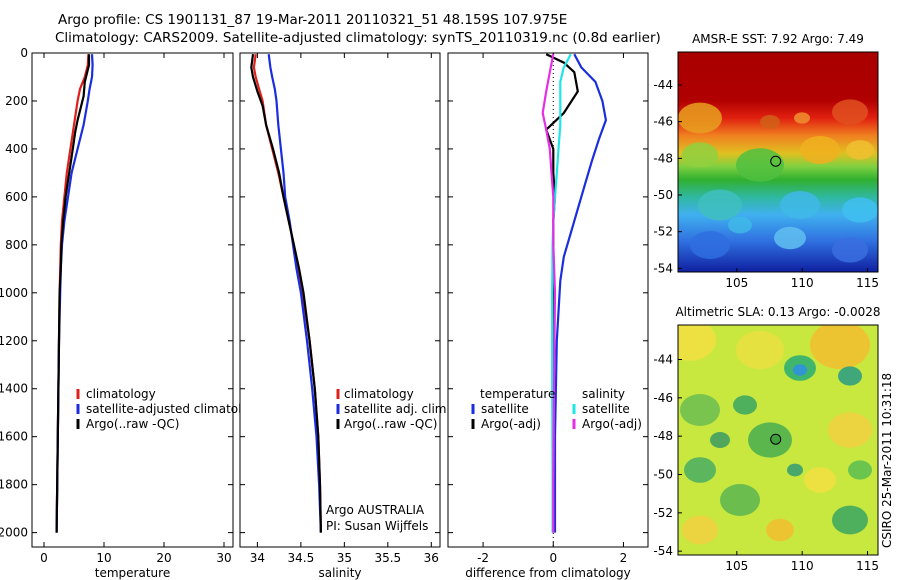 The image size is (900, 580). I want to click on x-tick-label: 36, so click(431, 558).